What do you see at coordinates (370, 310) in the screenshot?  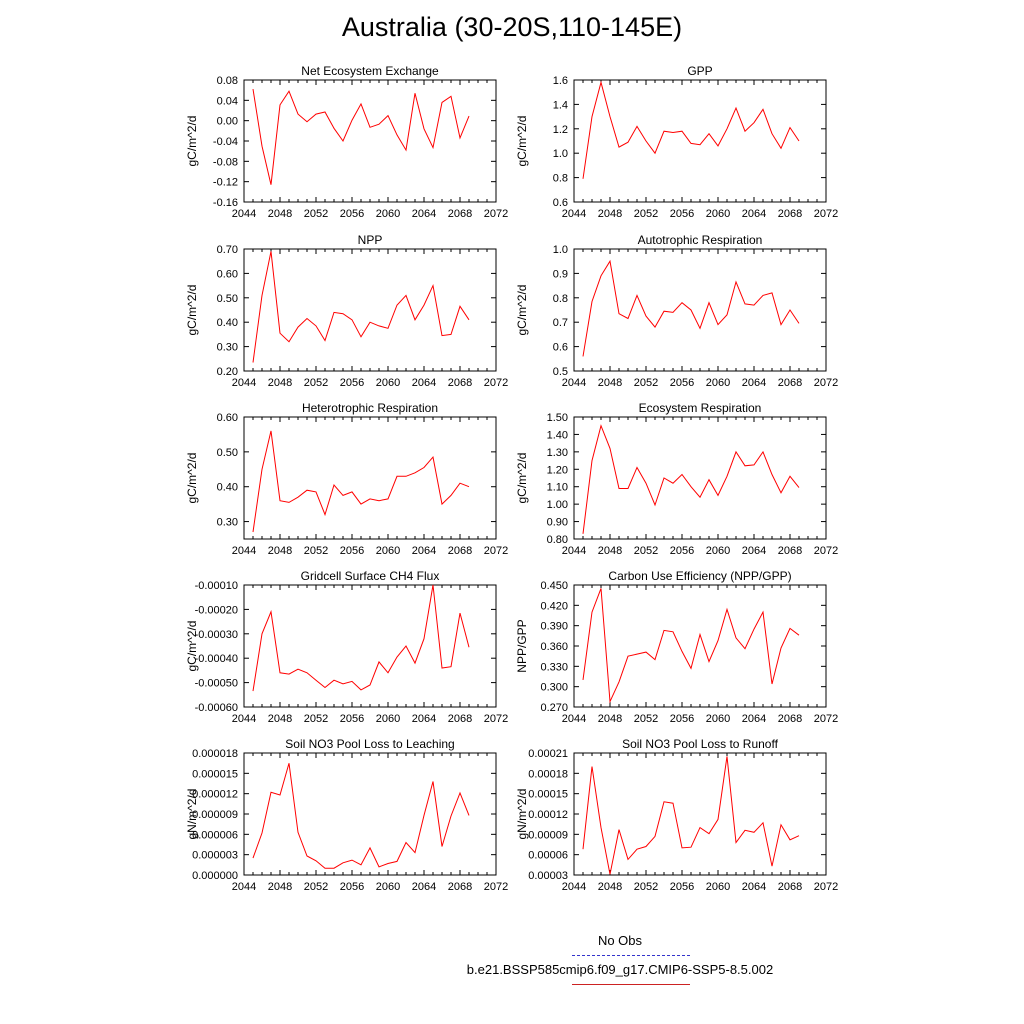 I see `panel-3-frame` at bounding box center [370, 310].